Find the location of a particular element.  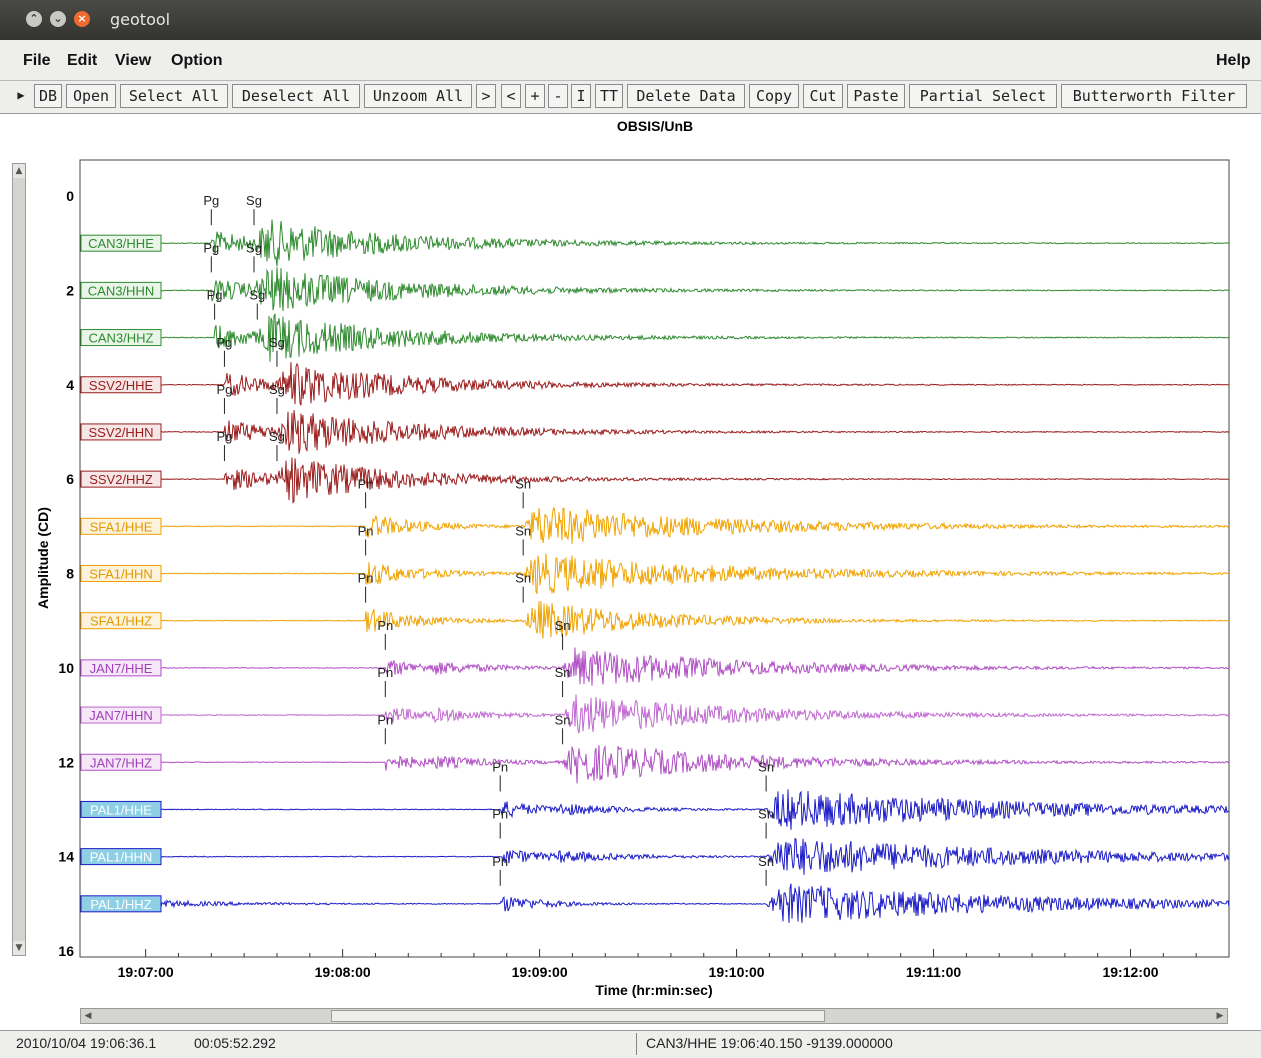

horizontal-scrollbar: ◀ ▶ is located at coordinates (654, 1016).